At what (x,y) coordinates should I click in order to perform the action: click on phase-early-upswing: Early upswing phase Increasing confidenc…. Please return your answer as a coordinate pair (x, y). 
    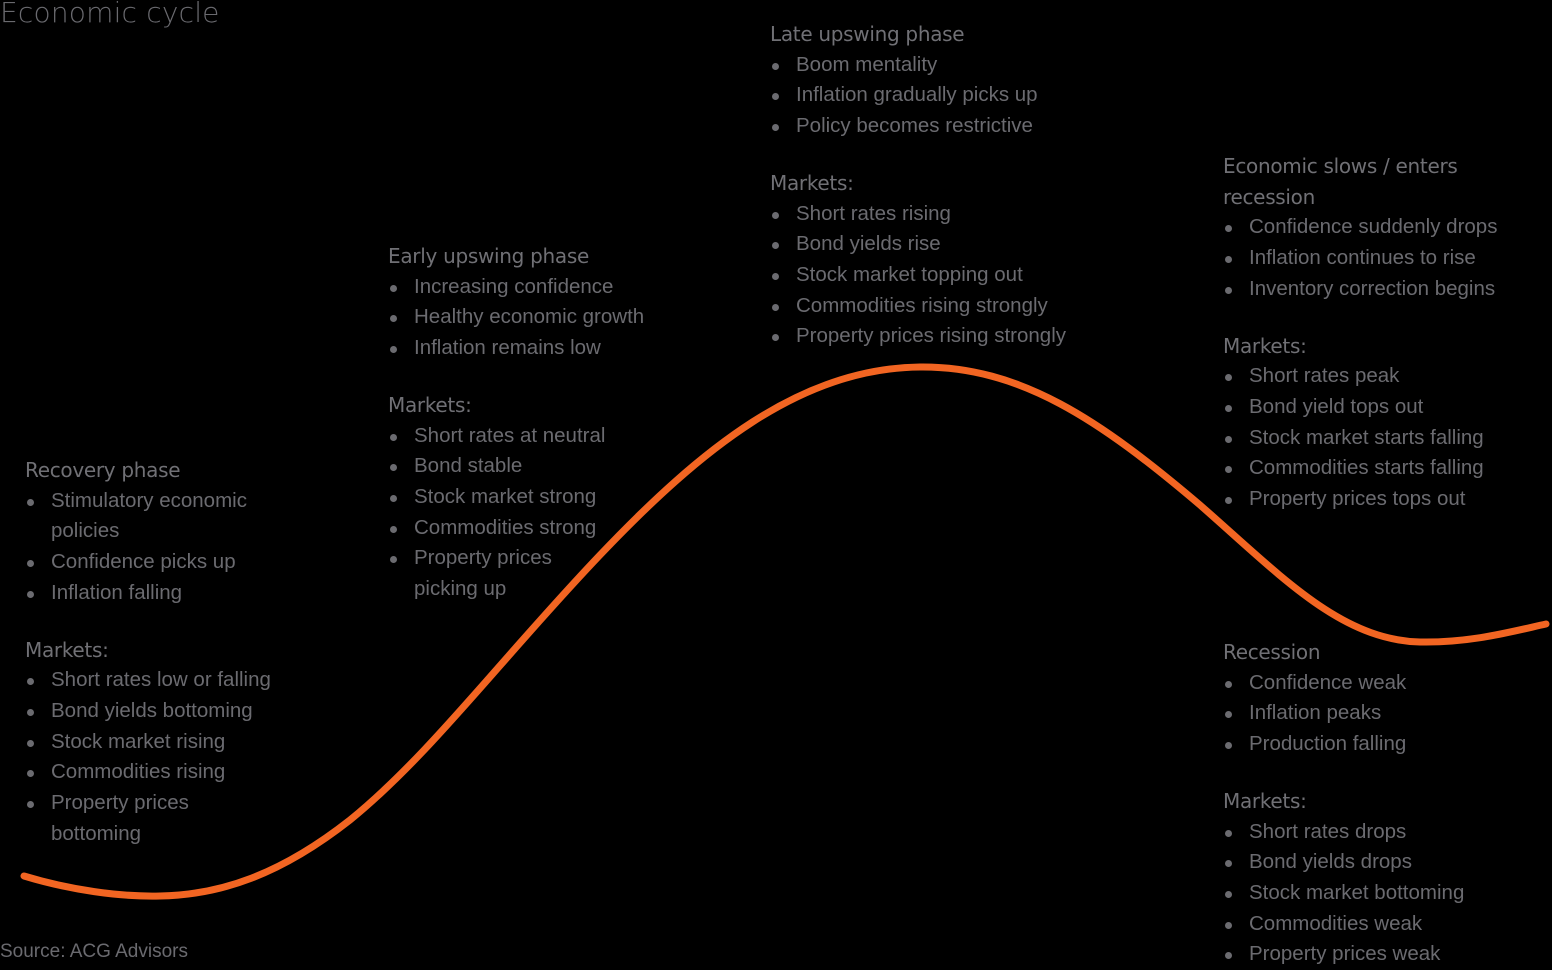
    Looking at the image, I should click on (538, 423).